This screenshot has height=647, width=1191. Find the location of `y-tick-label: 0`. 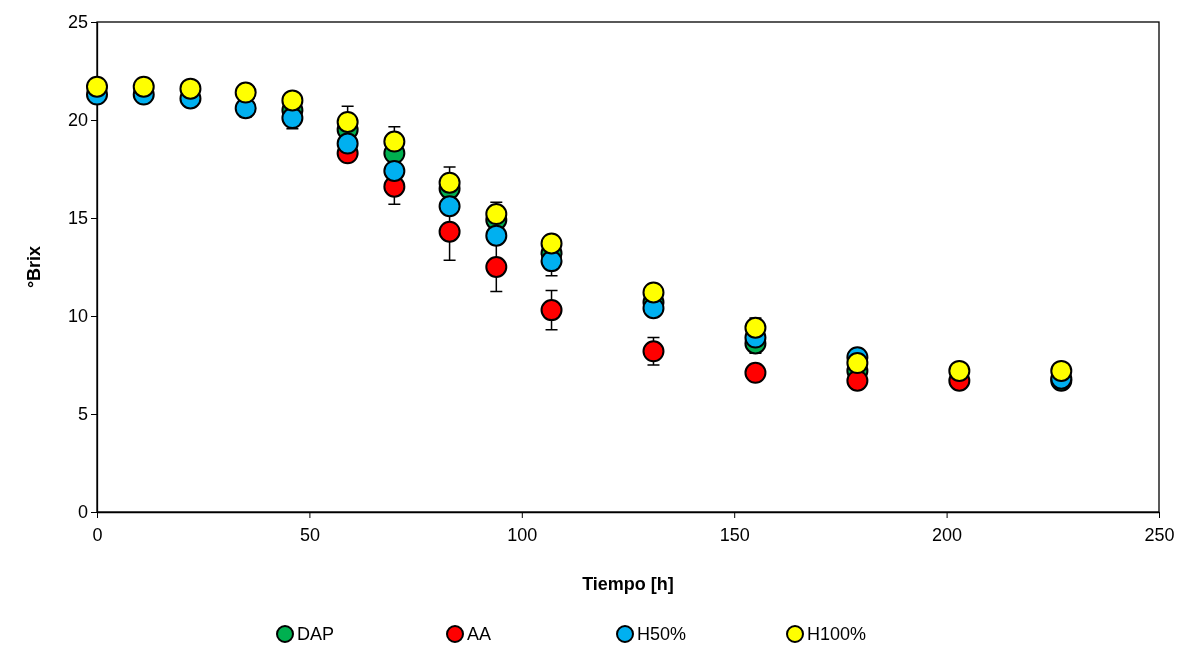

y-tick-label: 0 is located at coordinates (82, 512).